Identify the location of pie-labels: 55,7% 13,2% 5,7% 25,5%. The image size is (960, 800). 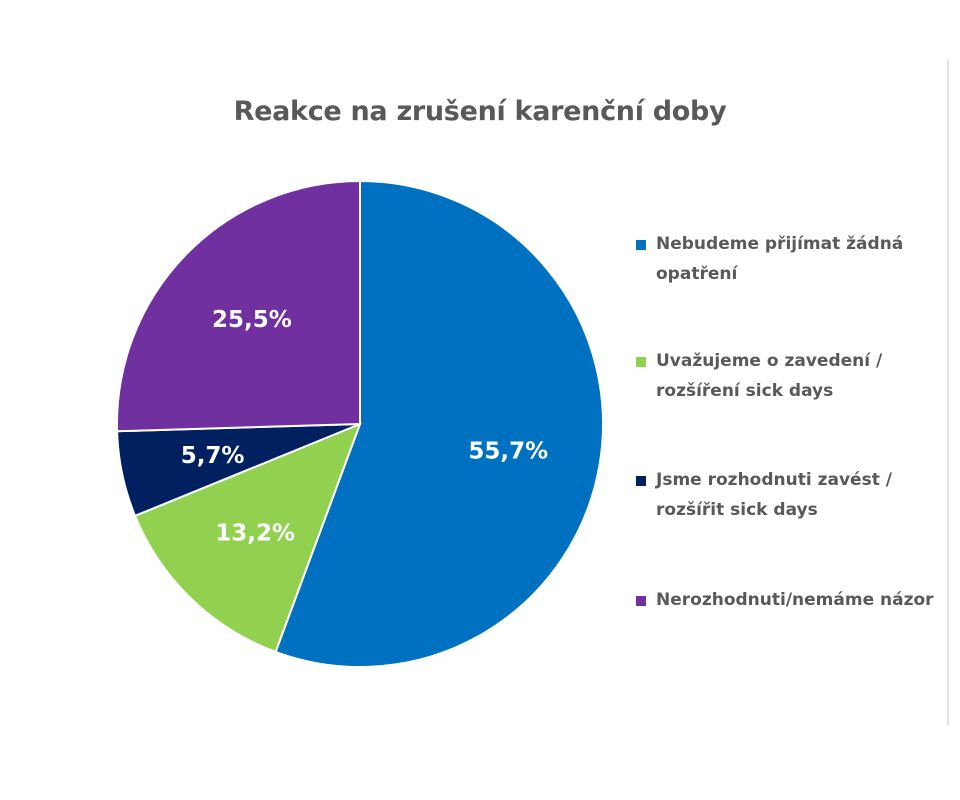
(364, 426).